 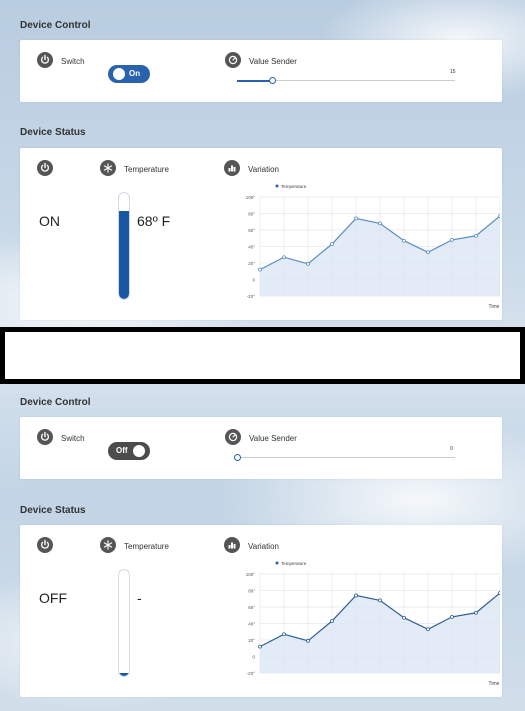 What do you see at coordinates (453, 72) in the screenshot?
I see `value-sender-value: 15` at bounding box center [453, 72].